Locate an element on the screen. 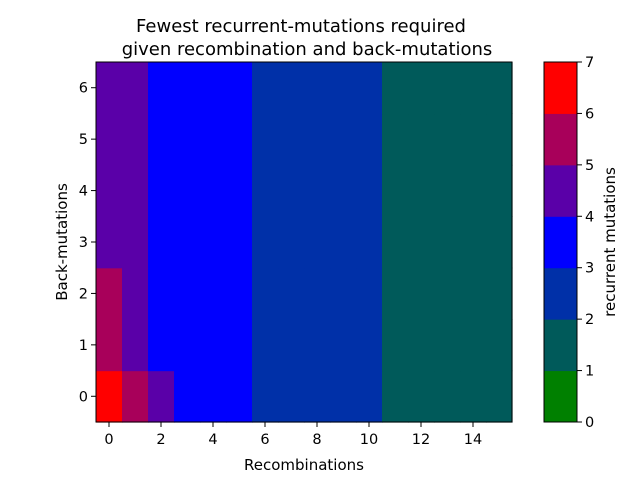 The height and width of the screenshot is (480, 640). x-axis-ticks: 0 2 4 6 8 10 12 14 is located at coordinates (293, 435).